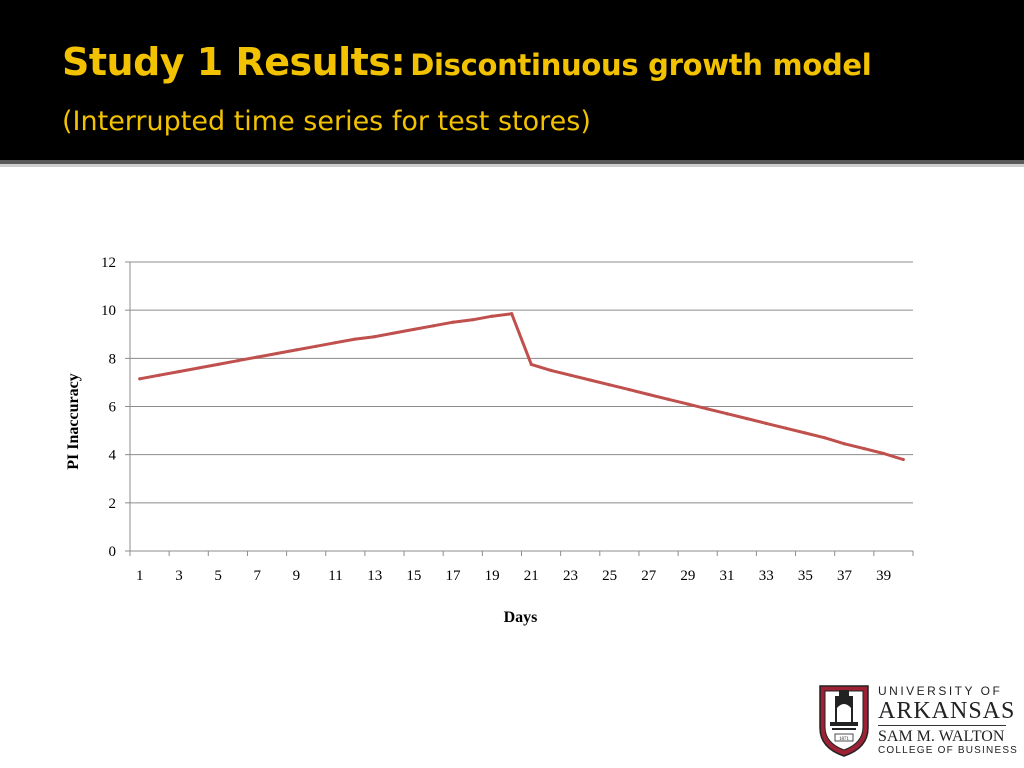 Image resolution: width=1024 pixels, height=768 pixels. Describe the element at coordinates (297, 576) in the screenshot. I see `x-tick-label: 9` at that location.